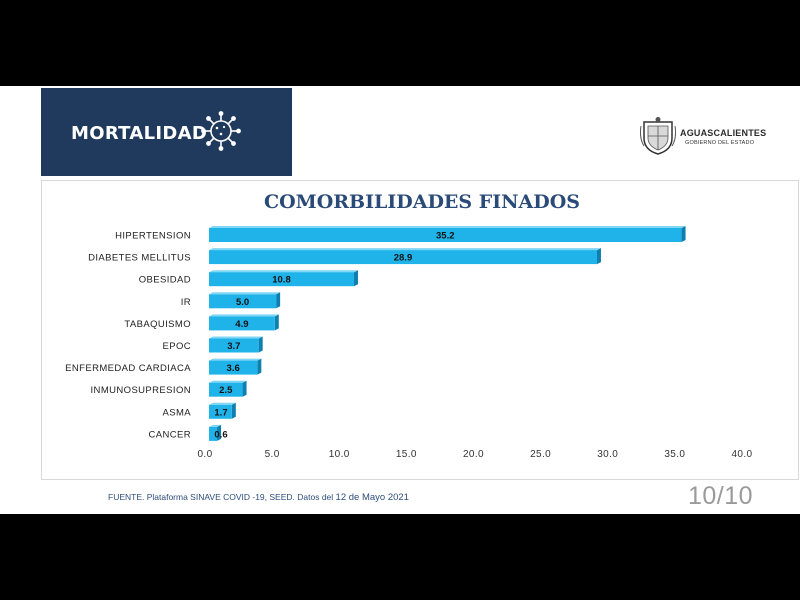 The width and height of the screenshot is (800, 600). I want to click on value-label: 5.0, so click(242, 302).